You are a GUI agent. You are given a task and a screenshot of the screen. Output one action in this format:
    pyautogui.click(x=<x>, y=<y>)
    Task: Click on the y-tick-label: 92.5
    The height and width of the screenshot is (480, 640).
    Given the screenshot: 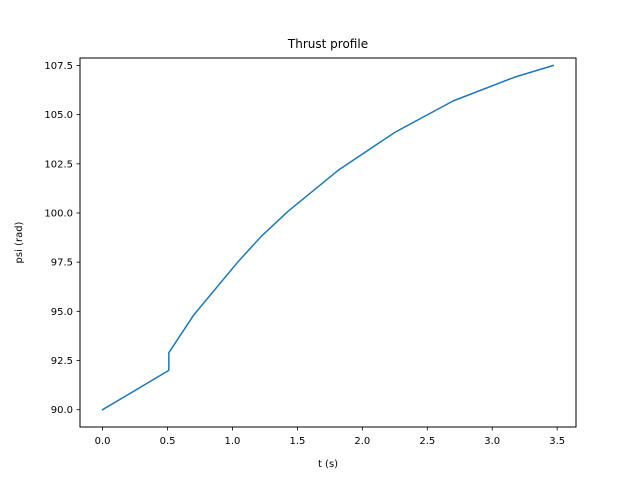 What is the action you would take?
    pyautogui.click(x=62, y=361)
    